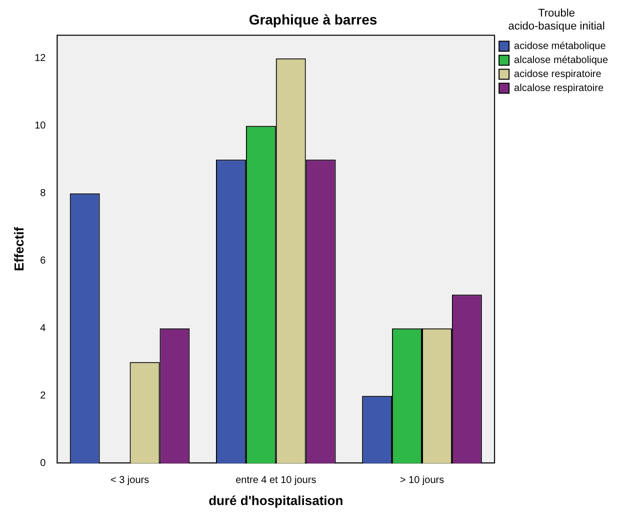  What do you see at coordinates (422, 480) in the screenshot?
I see `x-tick-label: > 10 jours` at bounding box center [422, 480].